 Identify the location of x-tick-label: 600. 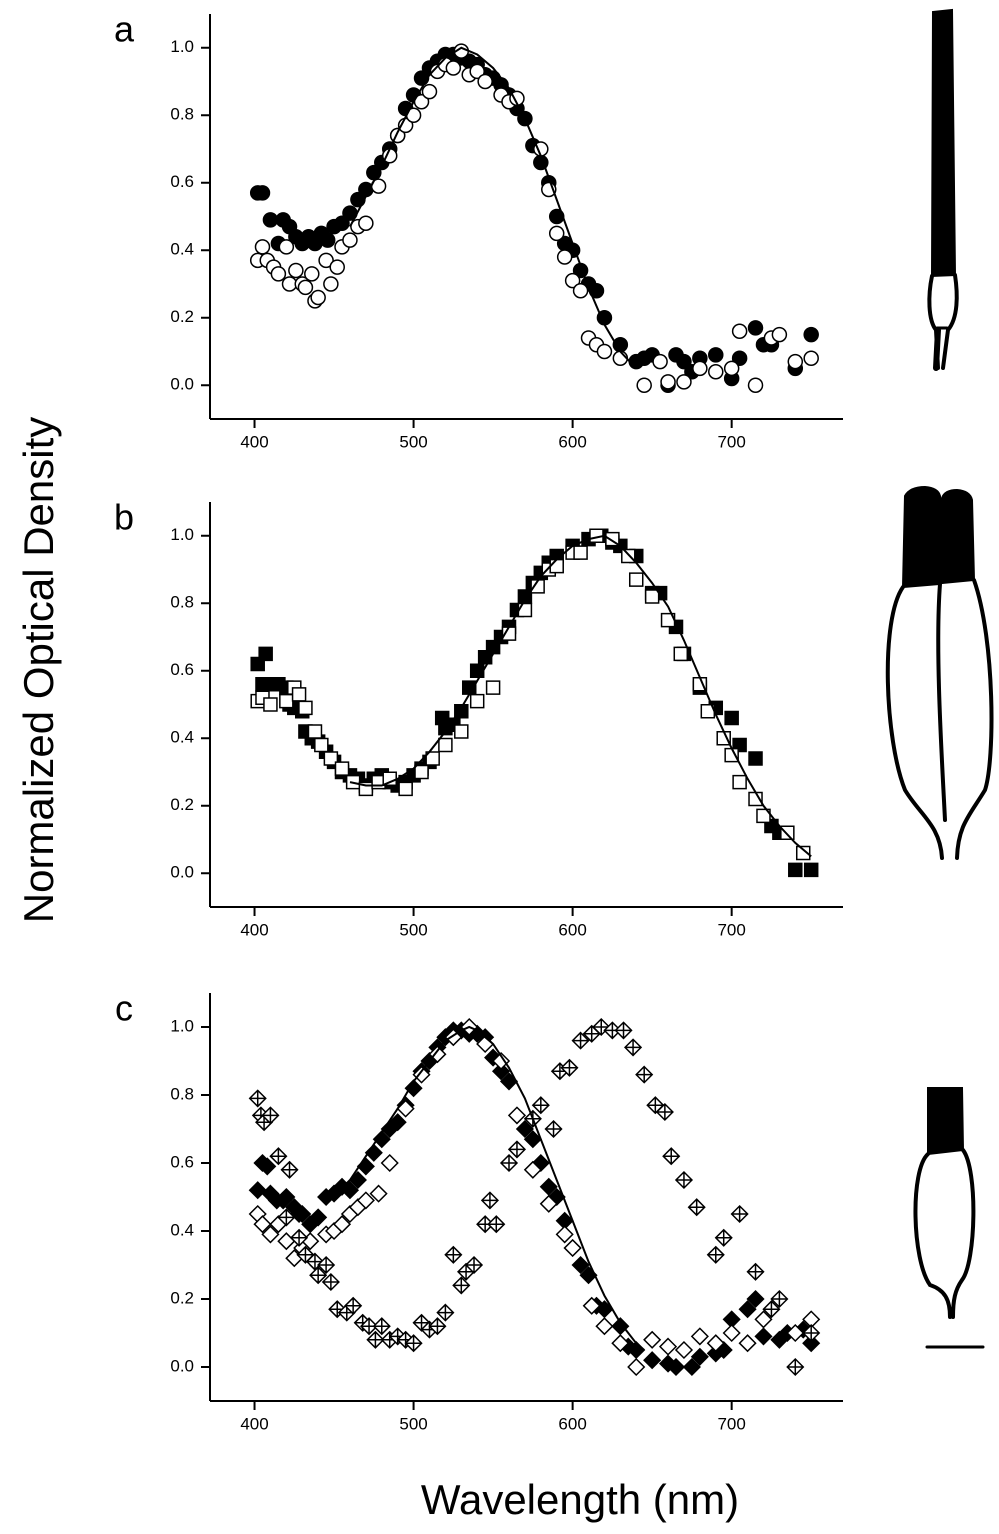
(572, 929).